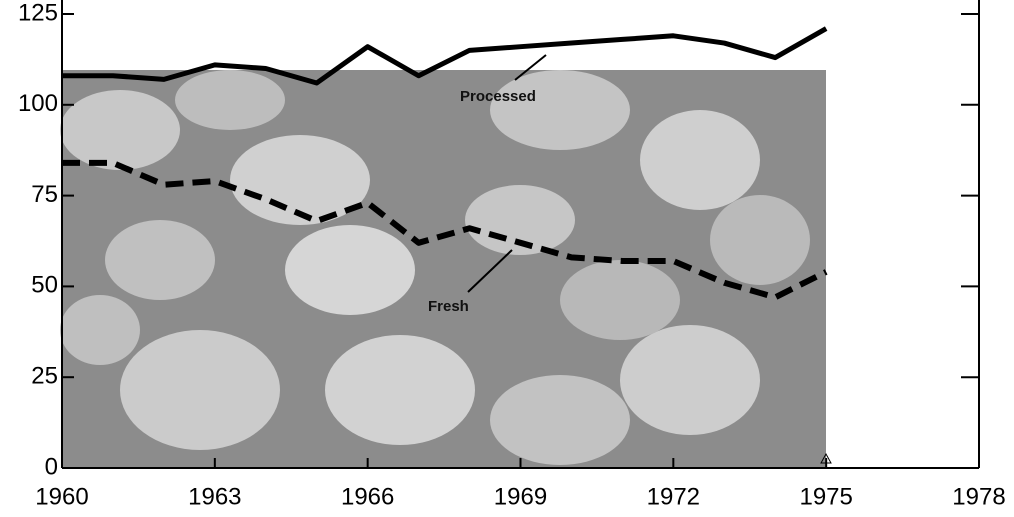 Image resolution: width=1014 pixels, height=517 pixels. Describe the element at coordinates (38, 13) in the screenshot. I see `y-tick-label: 125` at that location.